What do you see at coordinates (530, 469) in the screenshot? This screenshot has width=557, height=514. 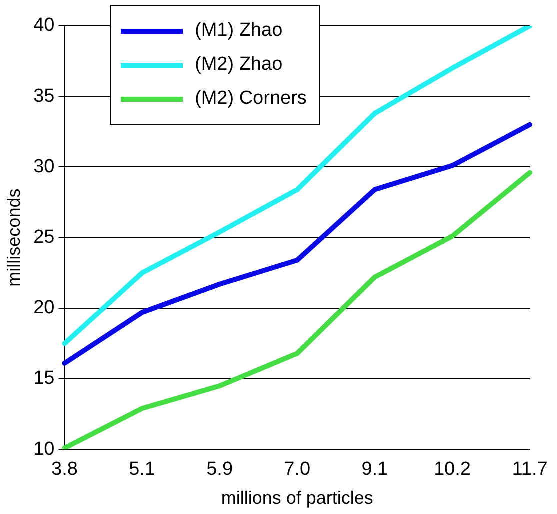 I see `x-tick-label: 11.7` at bounding box center [530, 469].